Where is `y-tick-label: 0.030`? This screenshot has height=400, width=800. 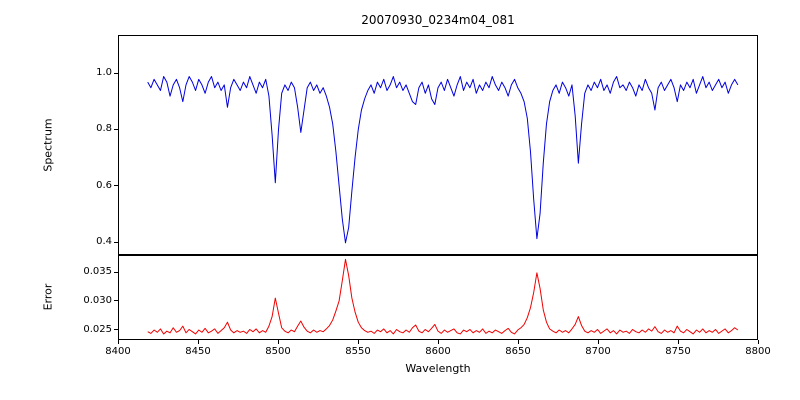 y-tick-label: 0.030 is located at coordinates (97, 300).